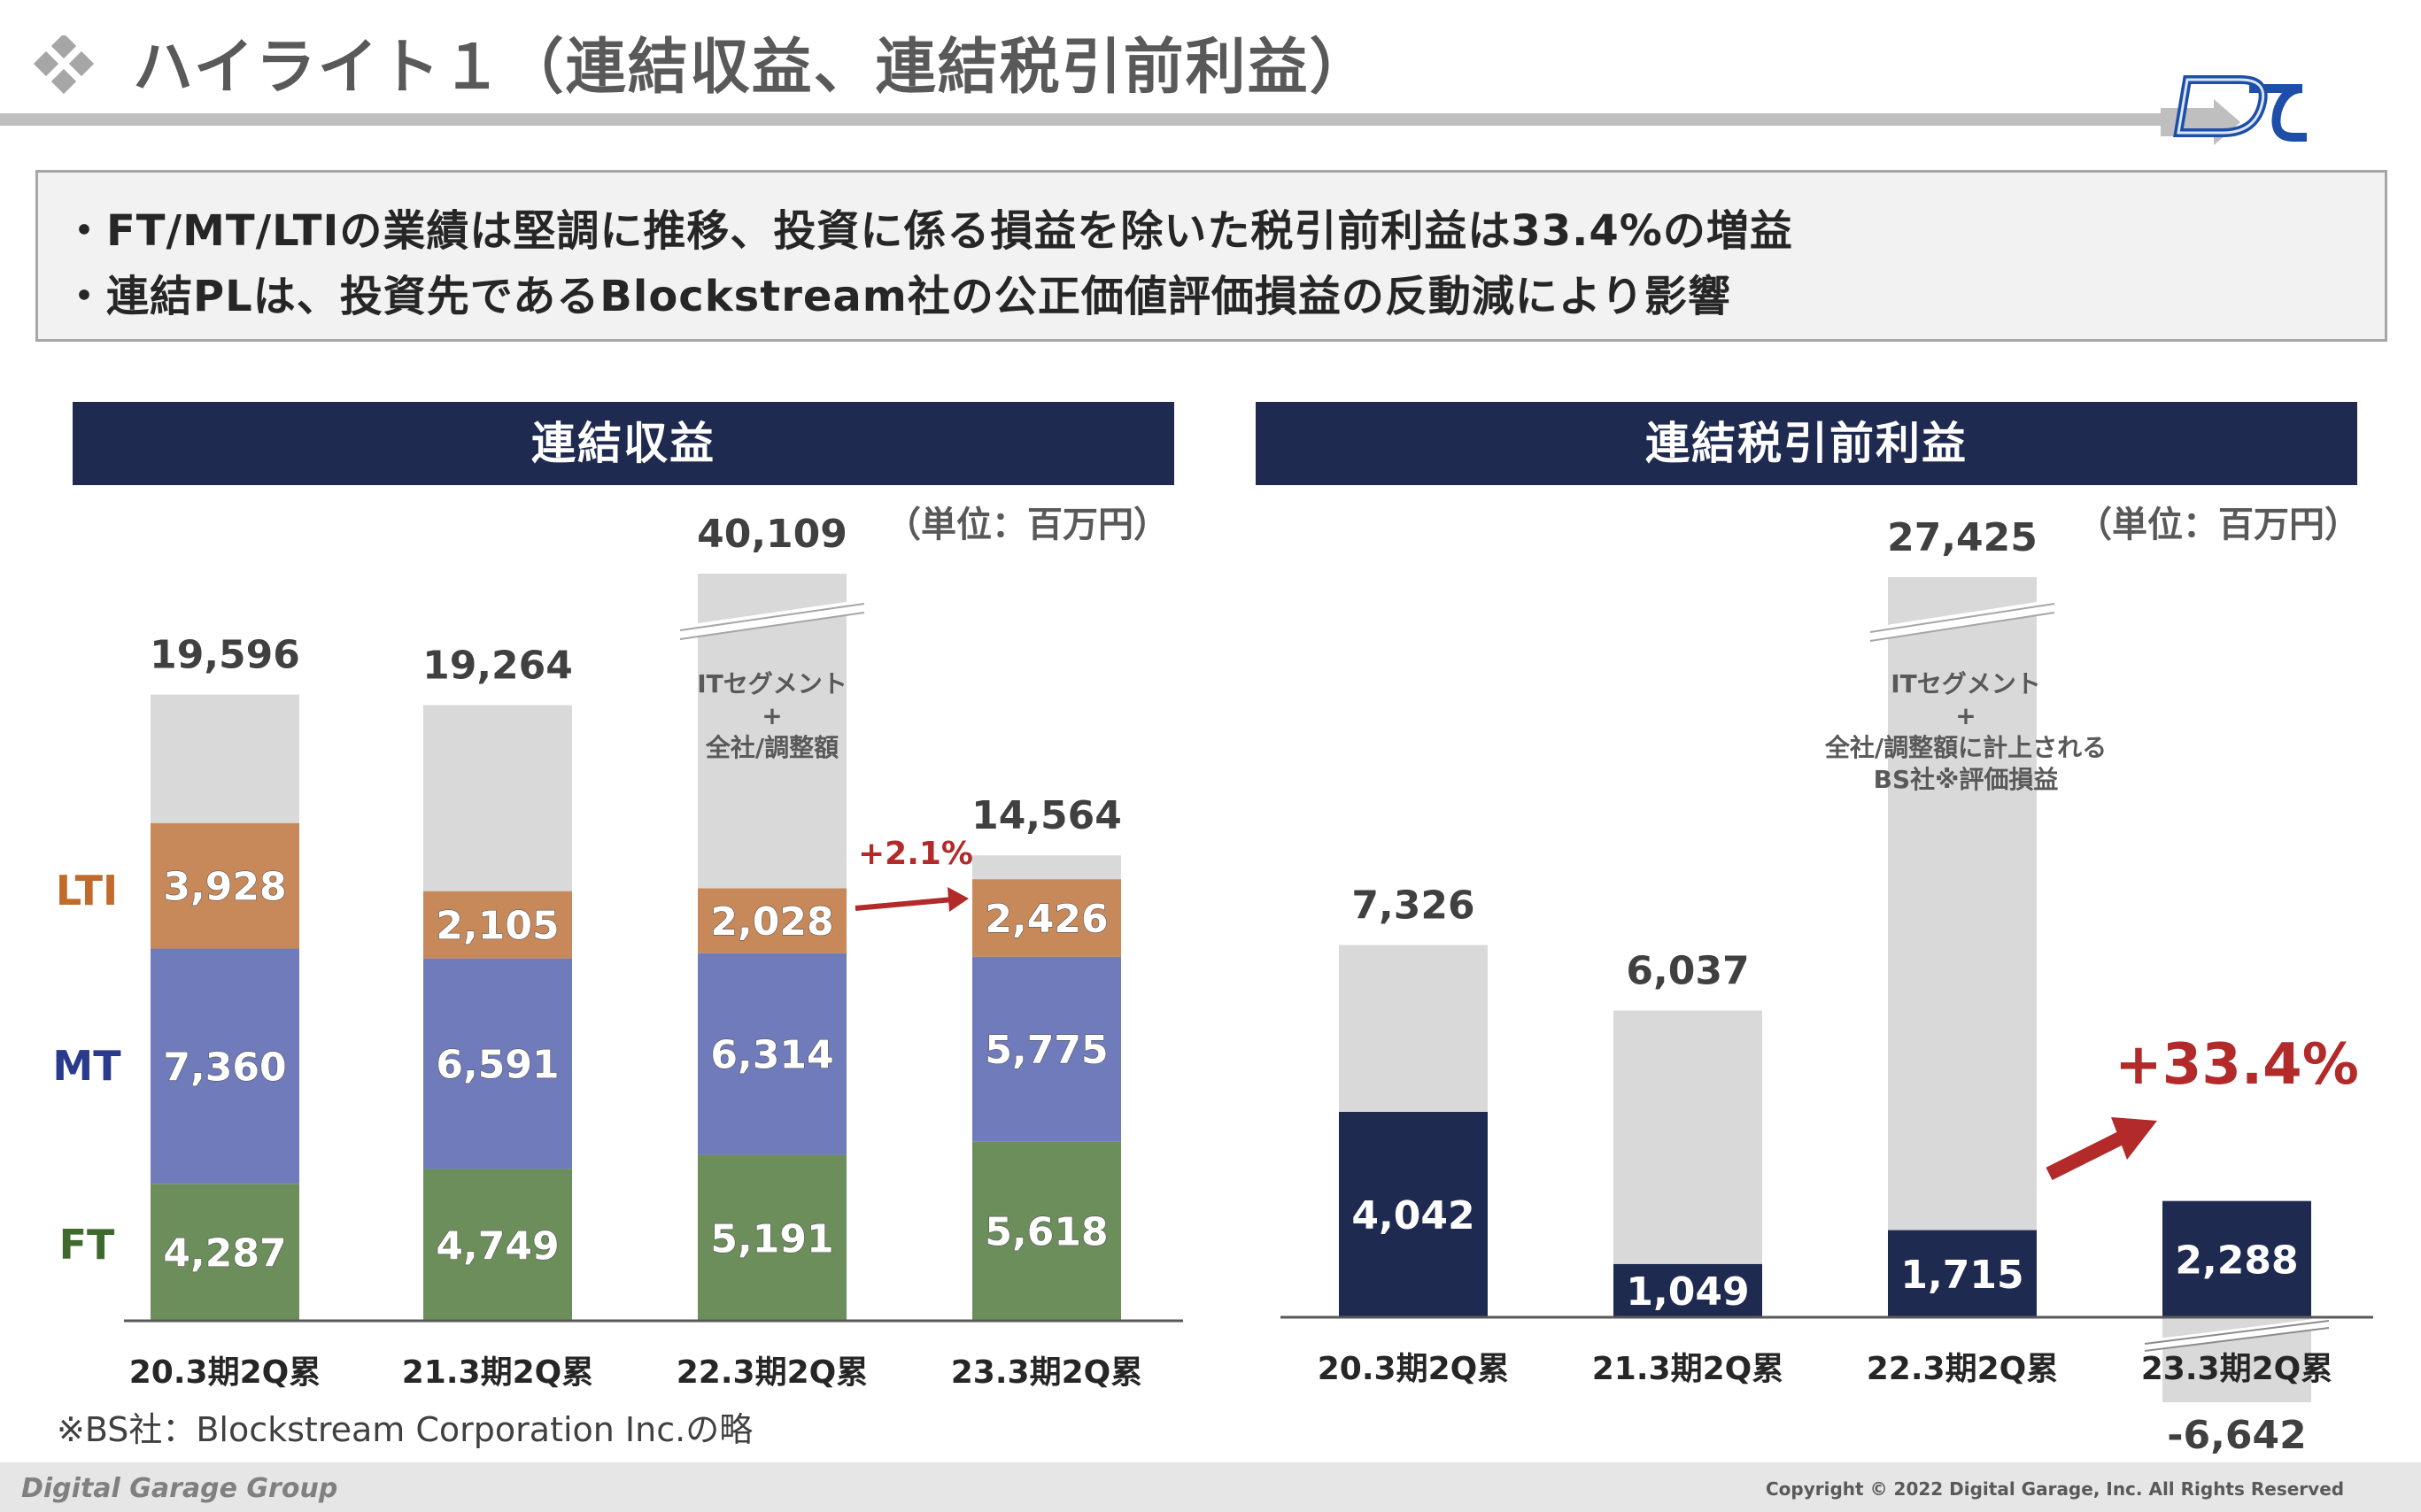 The image size is (2421, 1512). Describe the element at coordinates (225, 655) in the screenshot. I see `total-label: 19,596` at that location.